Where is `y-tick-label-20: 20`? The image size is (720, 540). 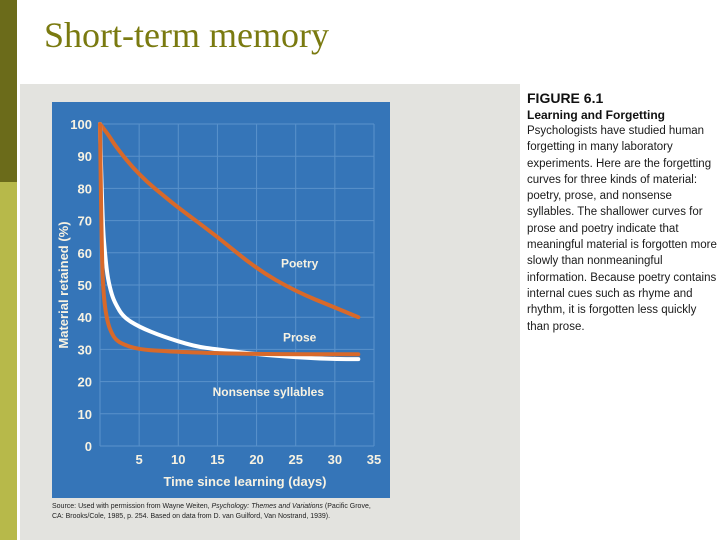 y-tick-label-20: 20 is located at coordinates (85, 382).